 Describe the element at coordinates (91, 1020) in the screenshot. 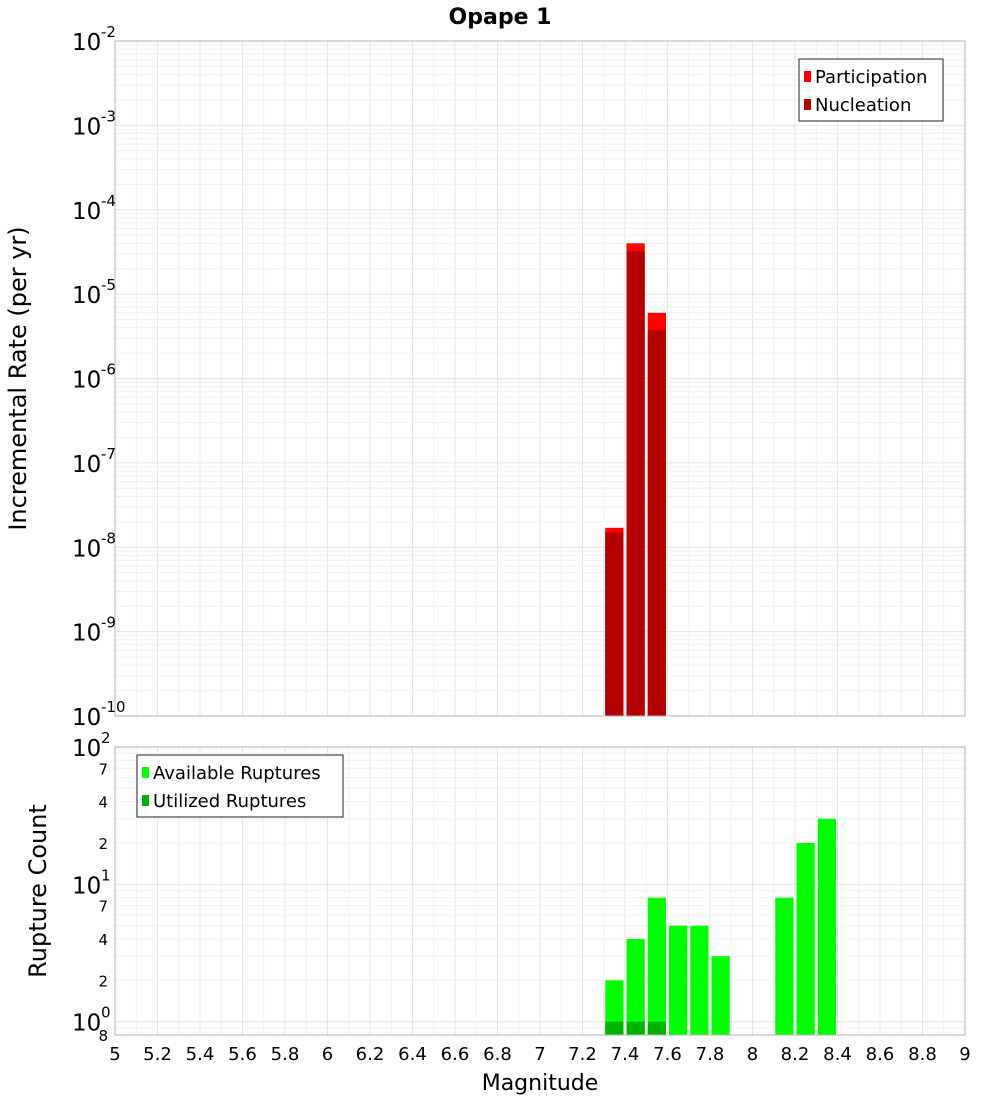

I see `y-tick-label: 10 0` at that location.